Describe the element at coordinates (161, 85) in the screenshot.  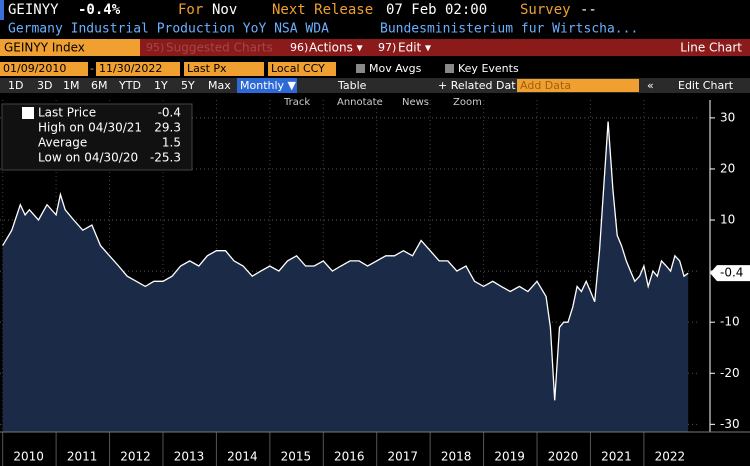
I see `period: 1Y` at that location.